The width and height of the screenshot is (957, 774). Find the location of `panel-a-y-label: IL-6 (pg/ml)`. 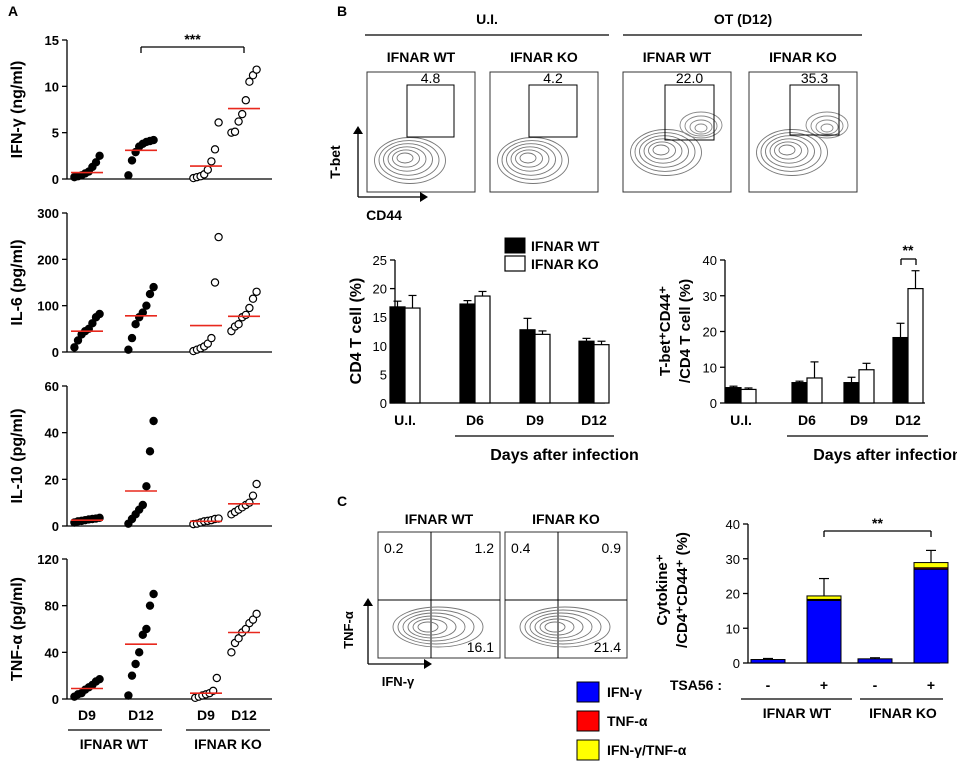

panel-a-y-label: IL-6 (pg/ml) is located at coordinates (17, 282).